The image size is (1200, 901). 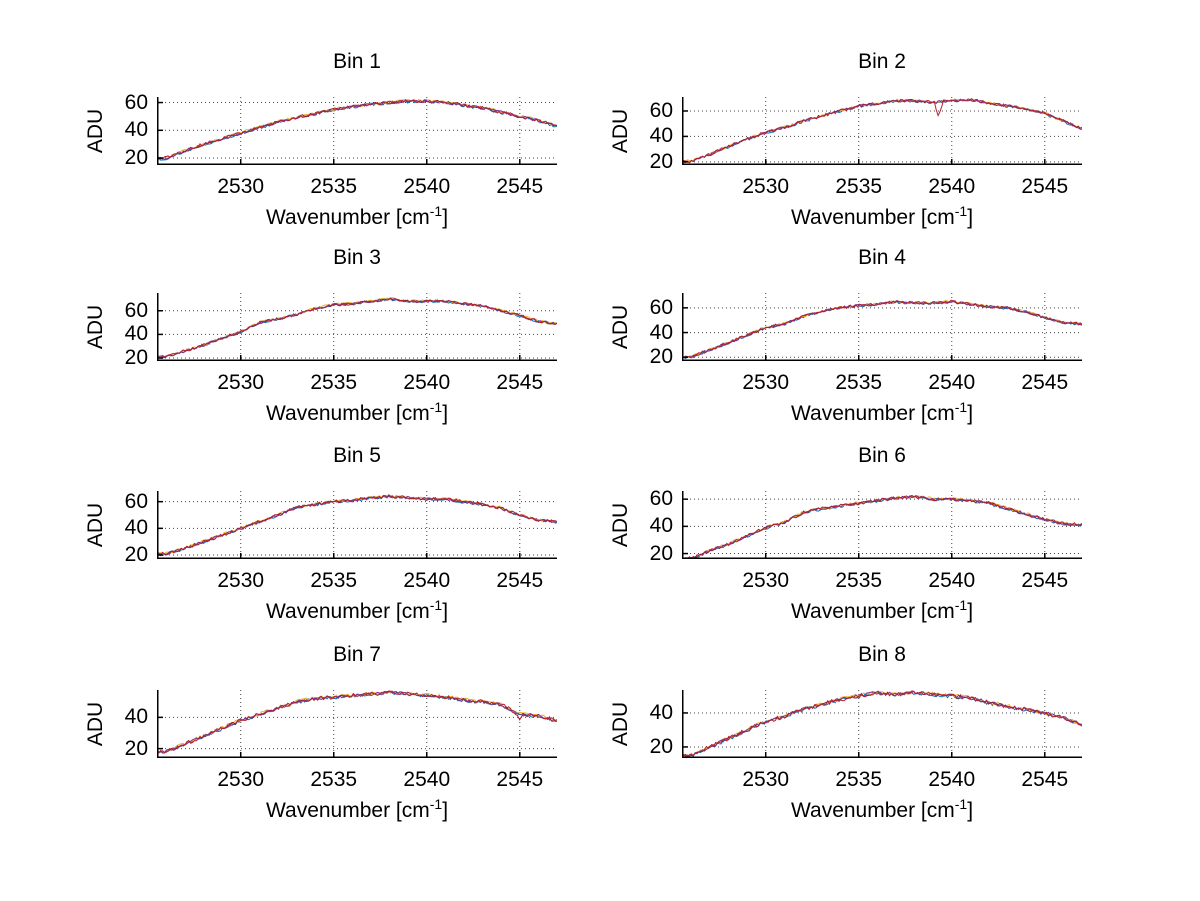 I want to click on subplot-title: Bin 4, so click(x=882, y=257).